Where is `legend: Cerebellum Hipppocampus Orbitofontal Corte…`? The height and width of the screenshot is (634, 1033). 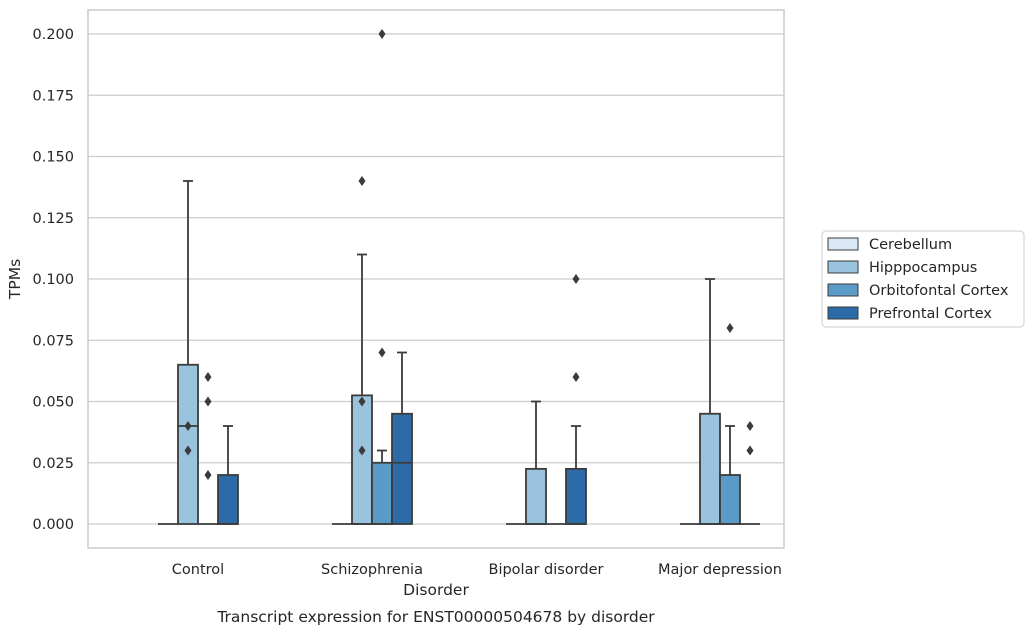 legend: Cerebellum Hipppocampus Orbitofontal Corte… is located at coordinates (923, 279).